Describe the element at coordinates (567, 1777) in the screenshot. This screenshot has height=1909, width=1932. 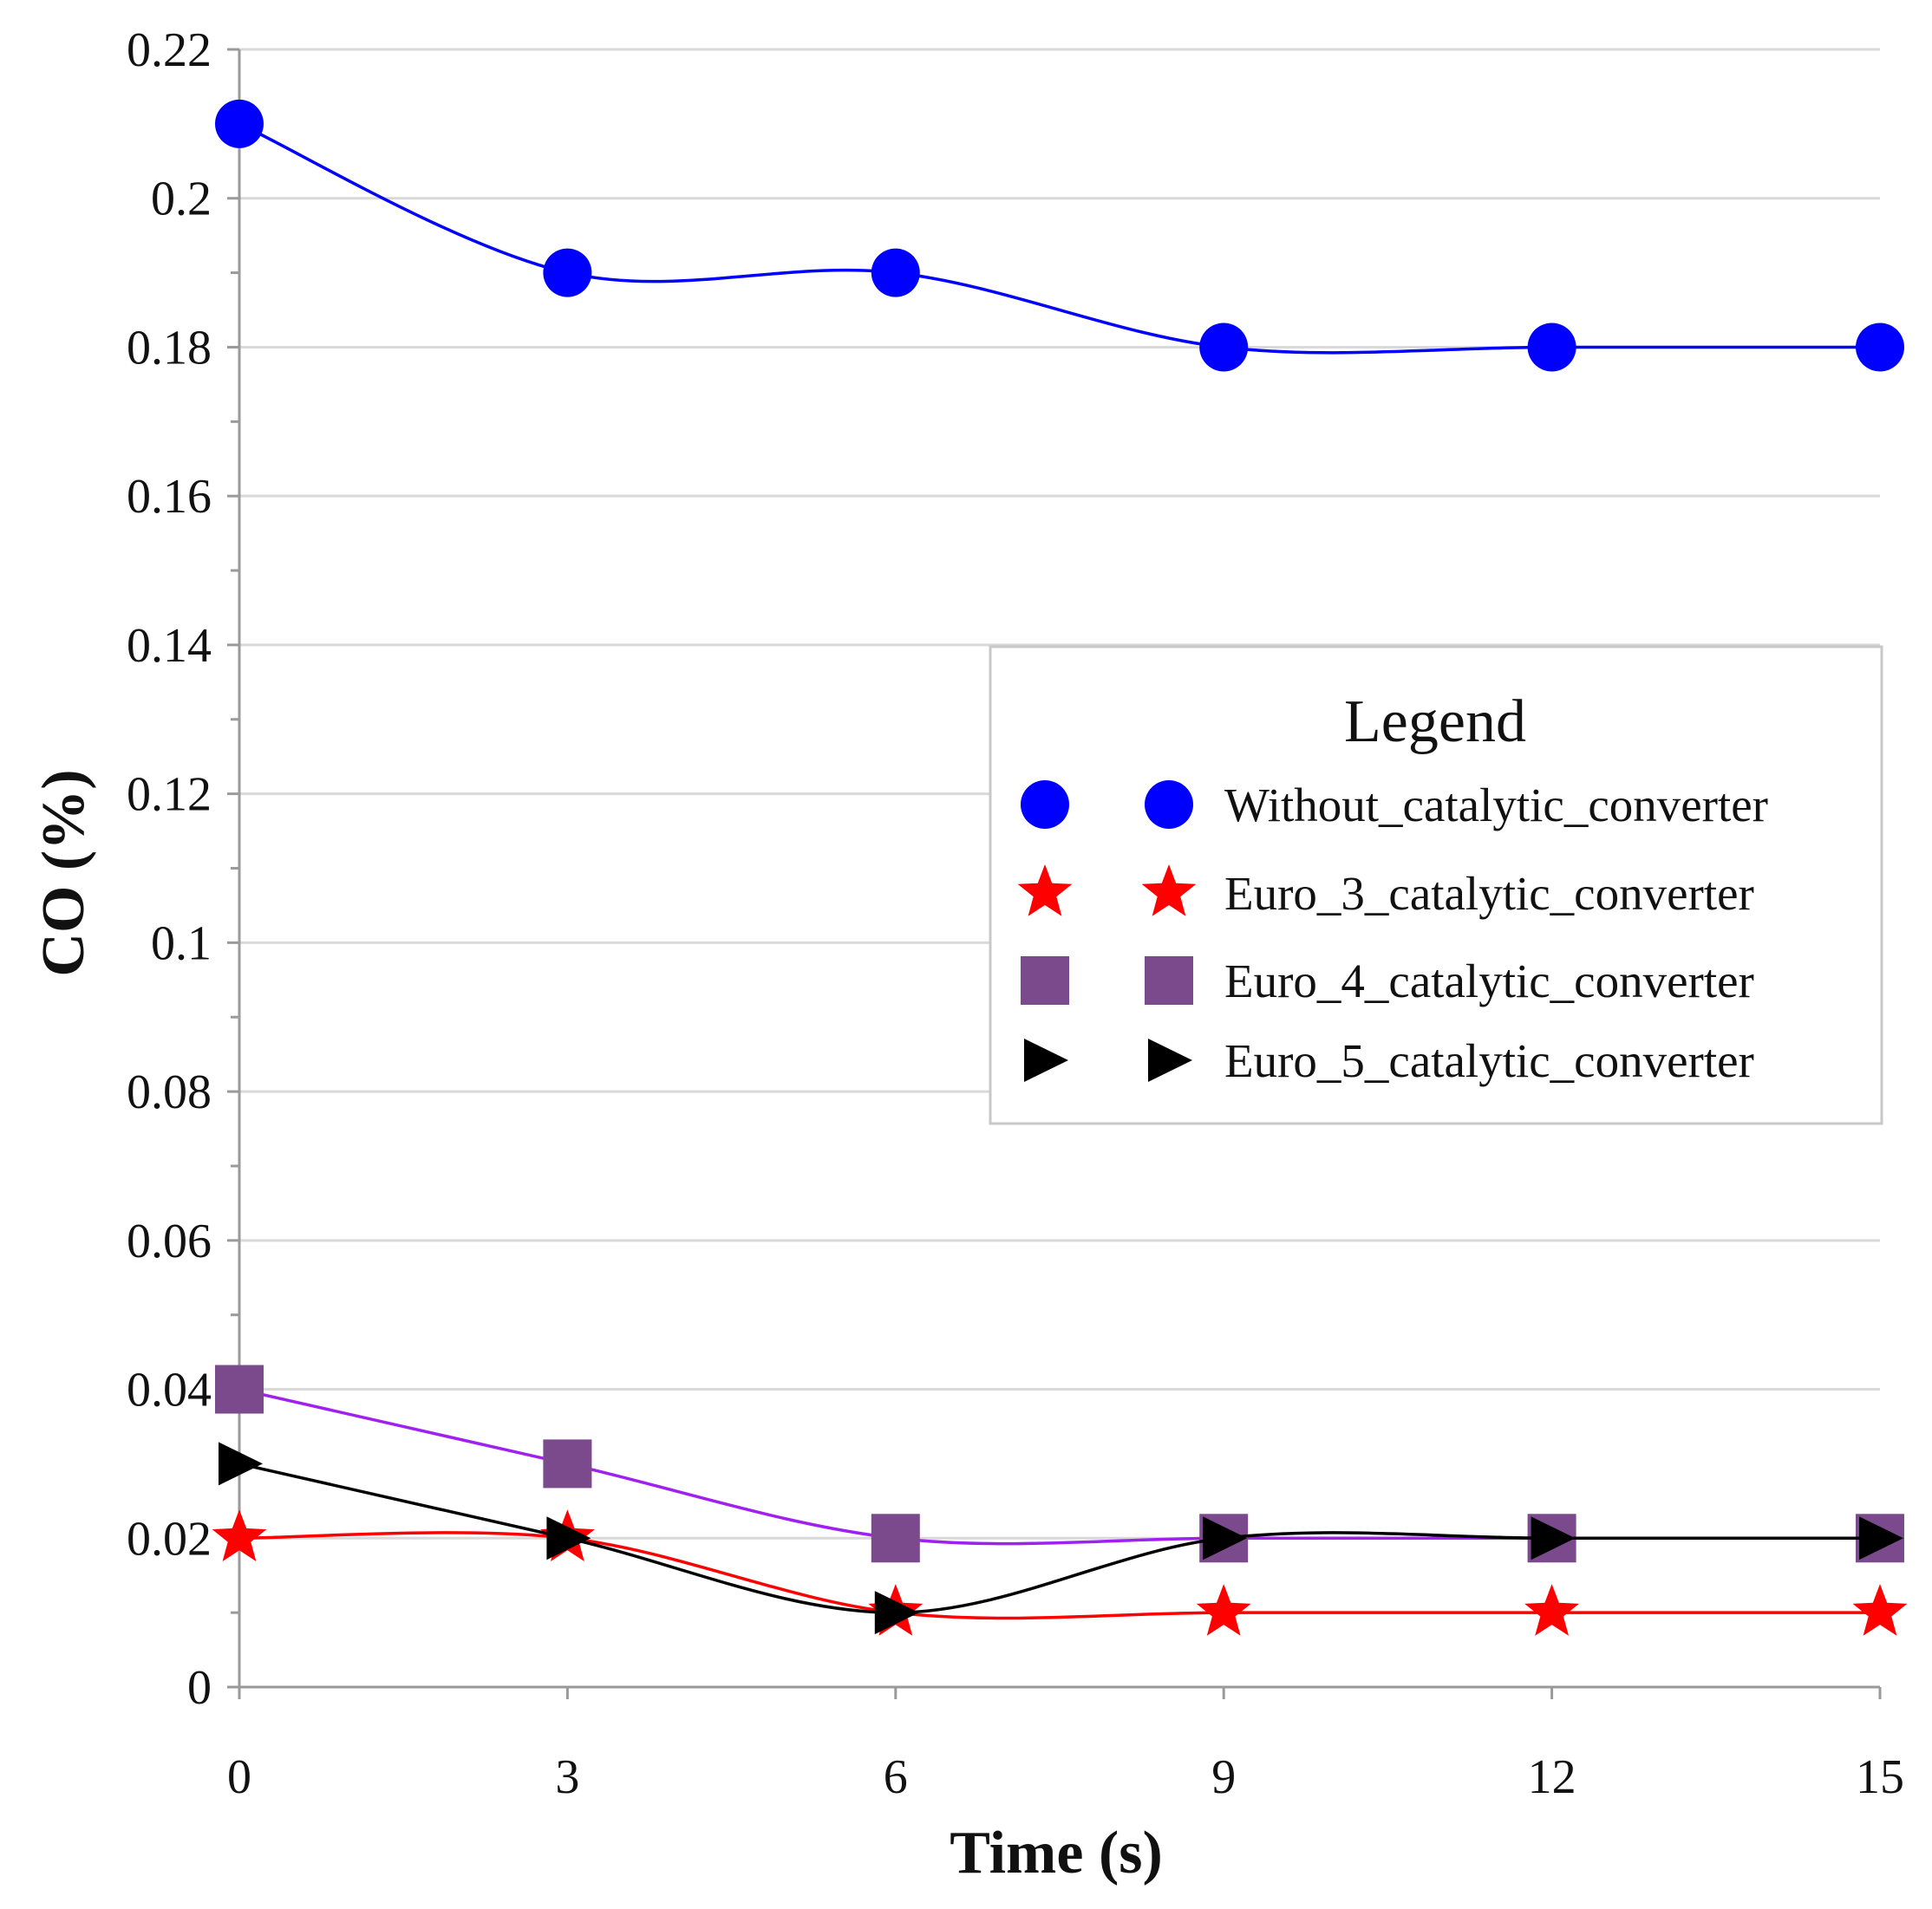
I see `x-tick-label: 3` at that location.